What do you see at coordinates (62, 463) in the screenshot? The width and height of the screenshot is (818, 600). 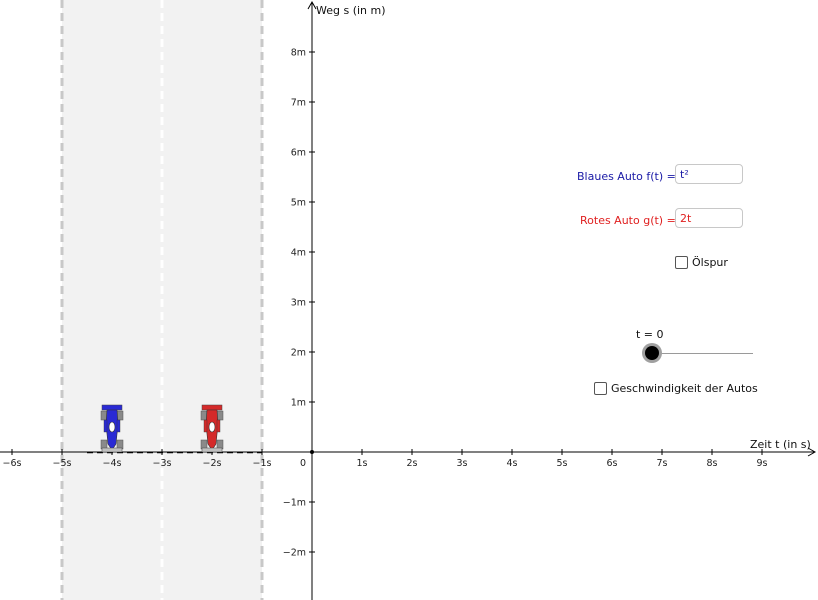 I see `x-tick-label: −5s` at bounding box center [62, 463].